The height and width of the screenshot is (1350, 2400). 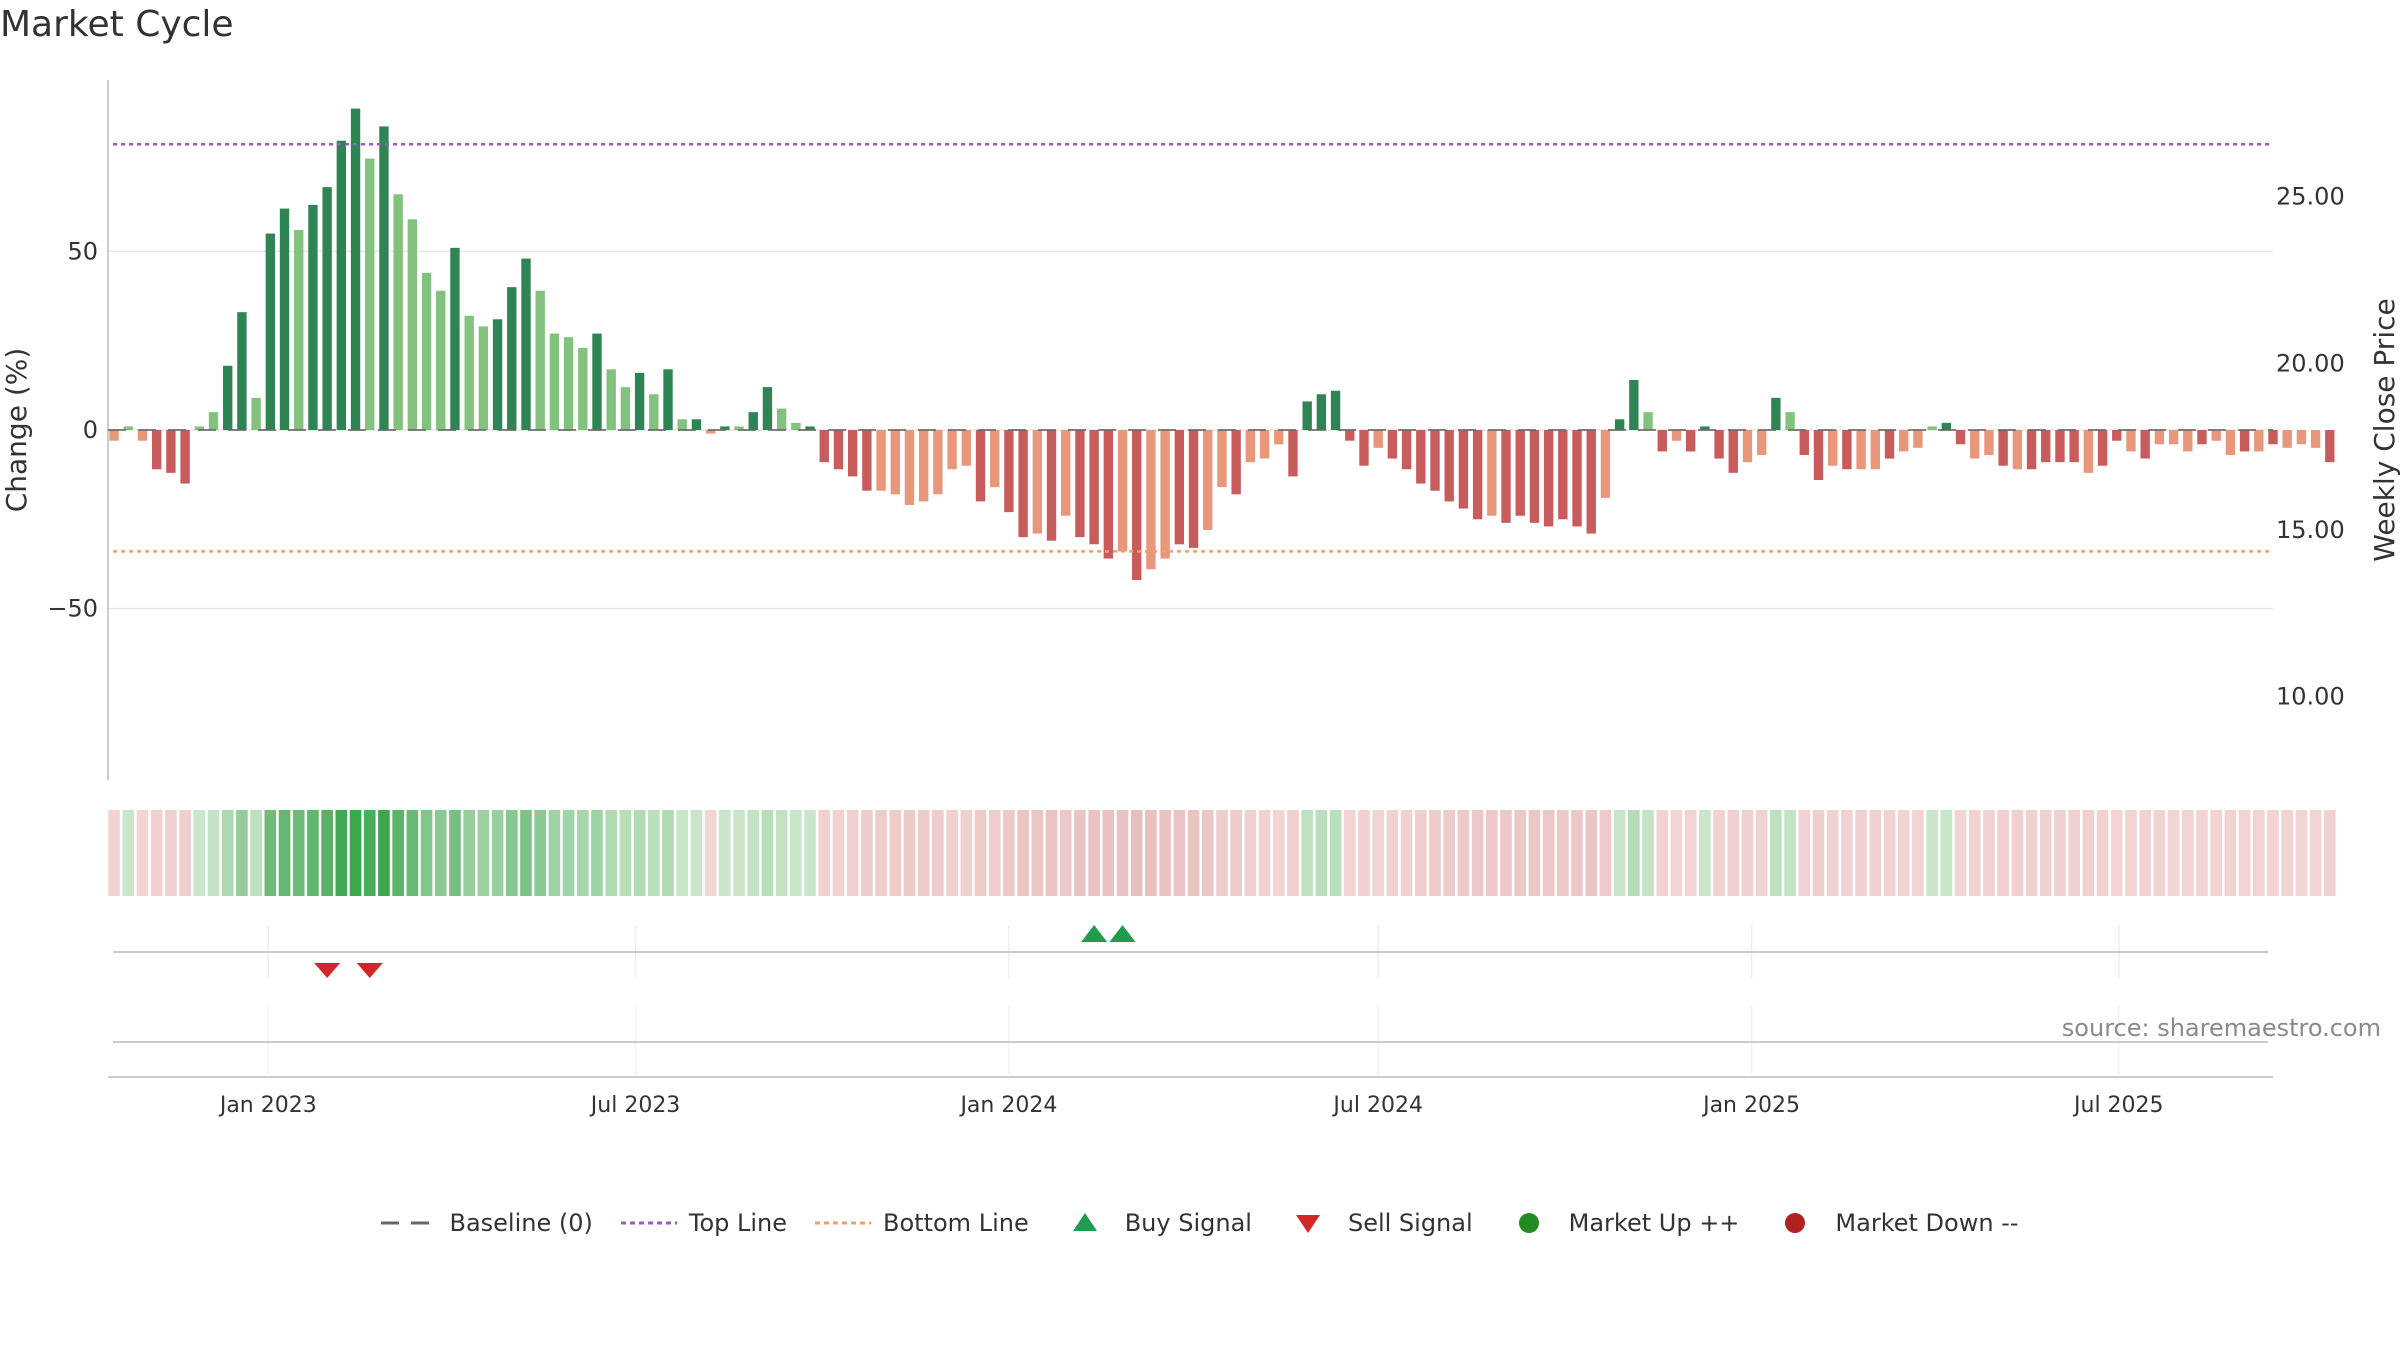 I want to click on x-tick-label: Jul 2024, so click(x=1377, y=1105).